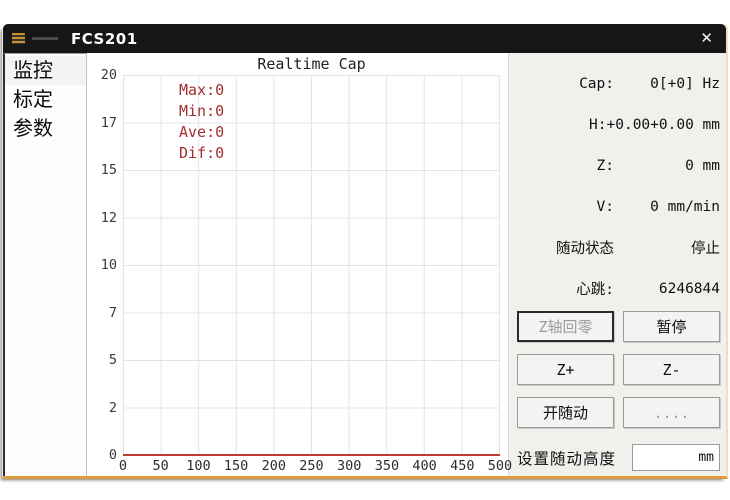 Image resolution: width=730 pixels, height=500 pixels. Describe the element at coordinates (198, 466) in the screenshot. I see `x-tick: 100` at that location.